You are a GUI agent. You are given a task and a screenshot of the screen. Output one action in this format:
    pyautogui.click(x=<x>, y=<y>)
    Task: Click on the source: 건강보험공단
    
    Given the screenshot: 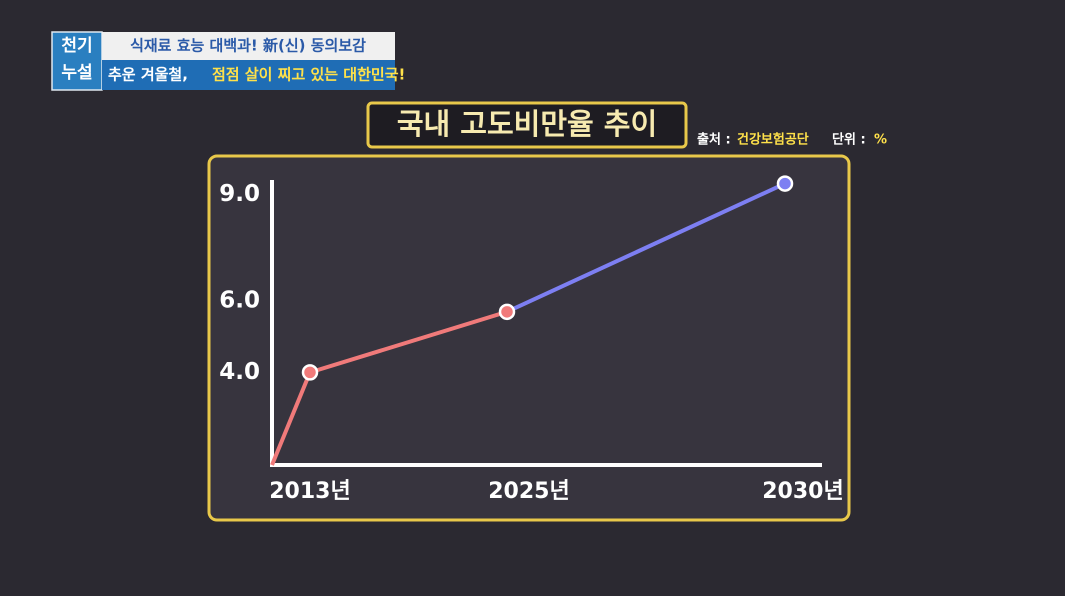 What is the action you would take?
    pyautogui.click(x=773, y=140)
    